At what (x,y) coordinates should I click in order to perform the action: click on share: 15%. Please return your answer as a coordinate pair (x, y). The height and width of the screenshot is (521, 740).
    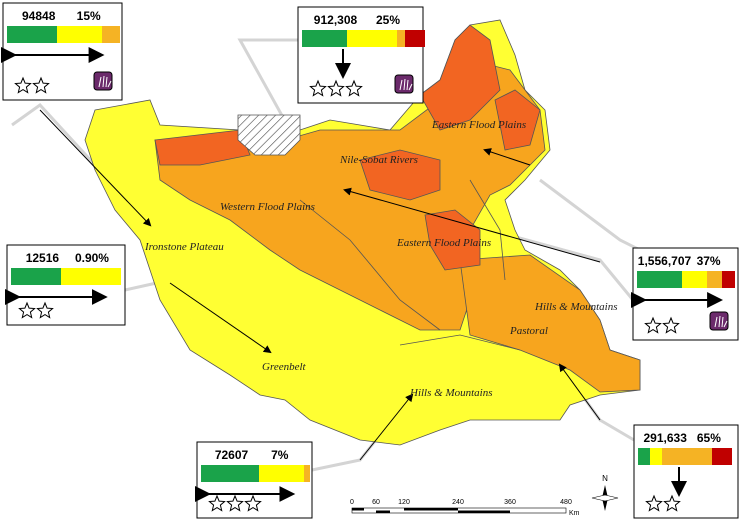
    Looking at the image, I should click on (89, 16).